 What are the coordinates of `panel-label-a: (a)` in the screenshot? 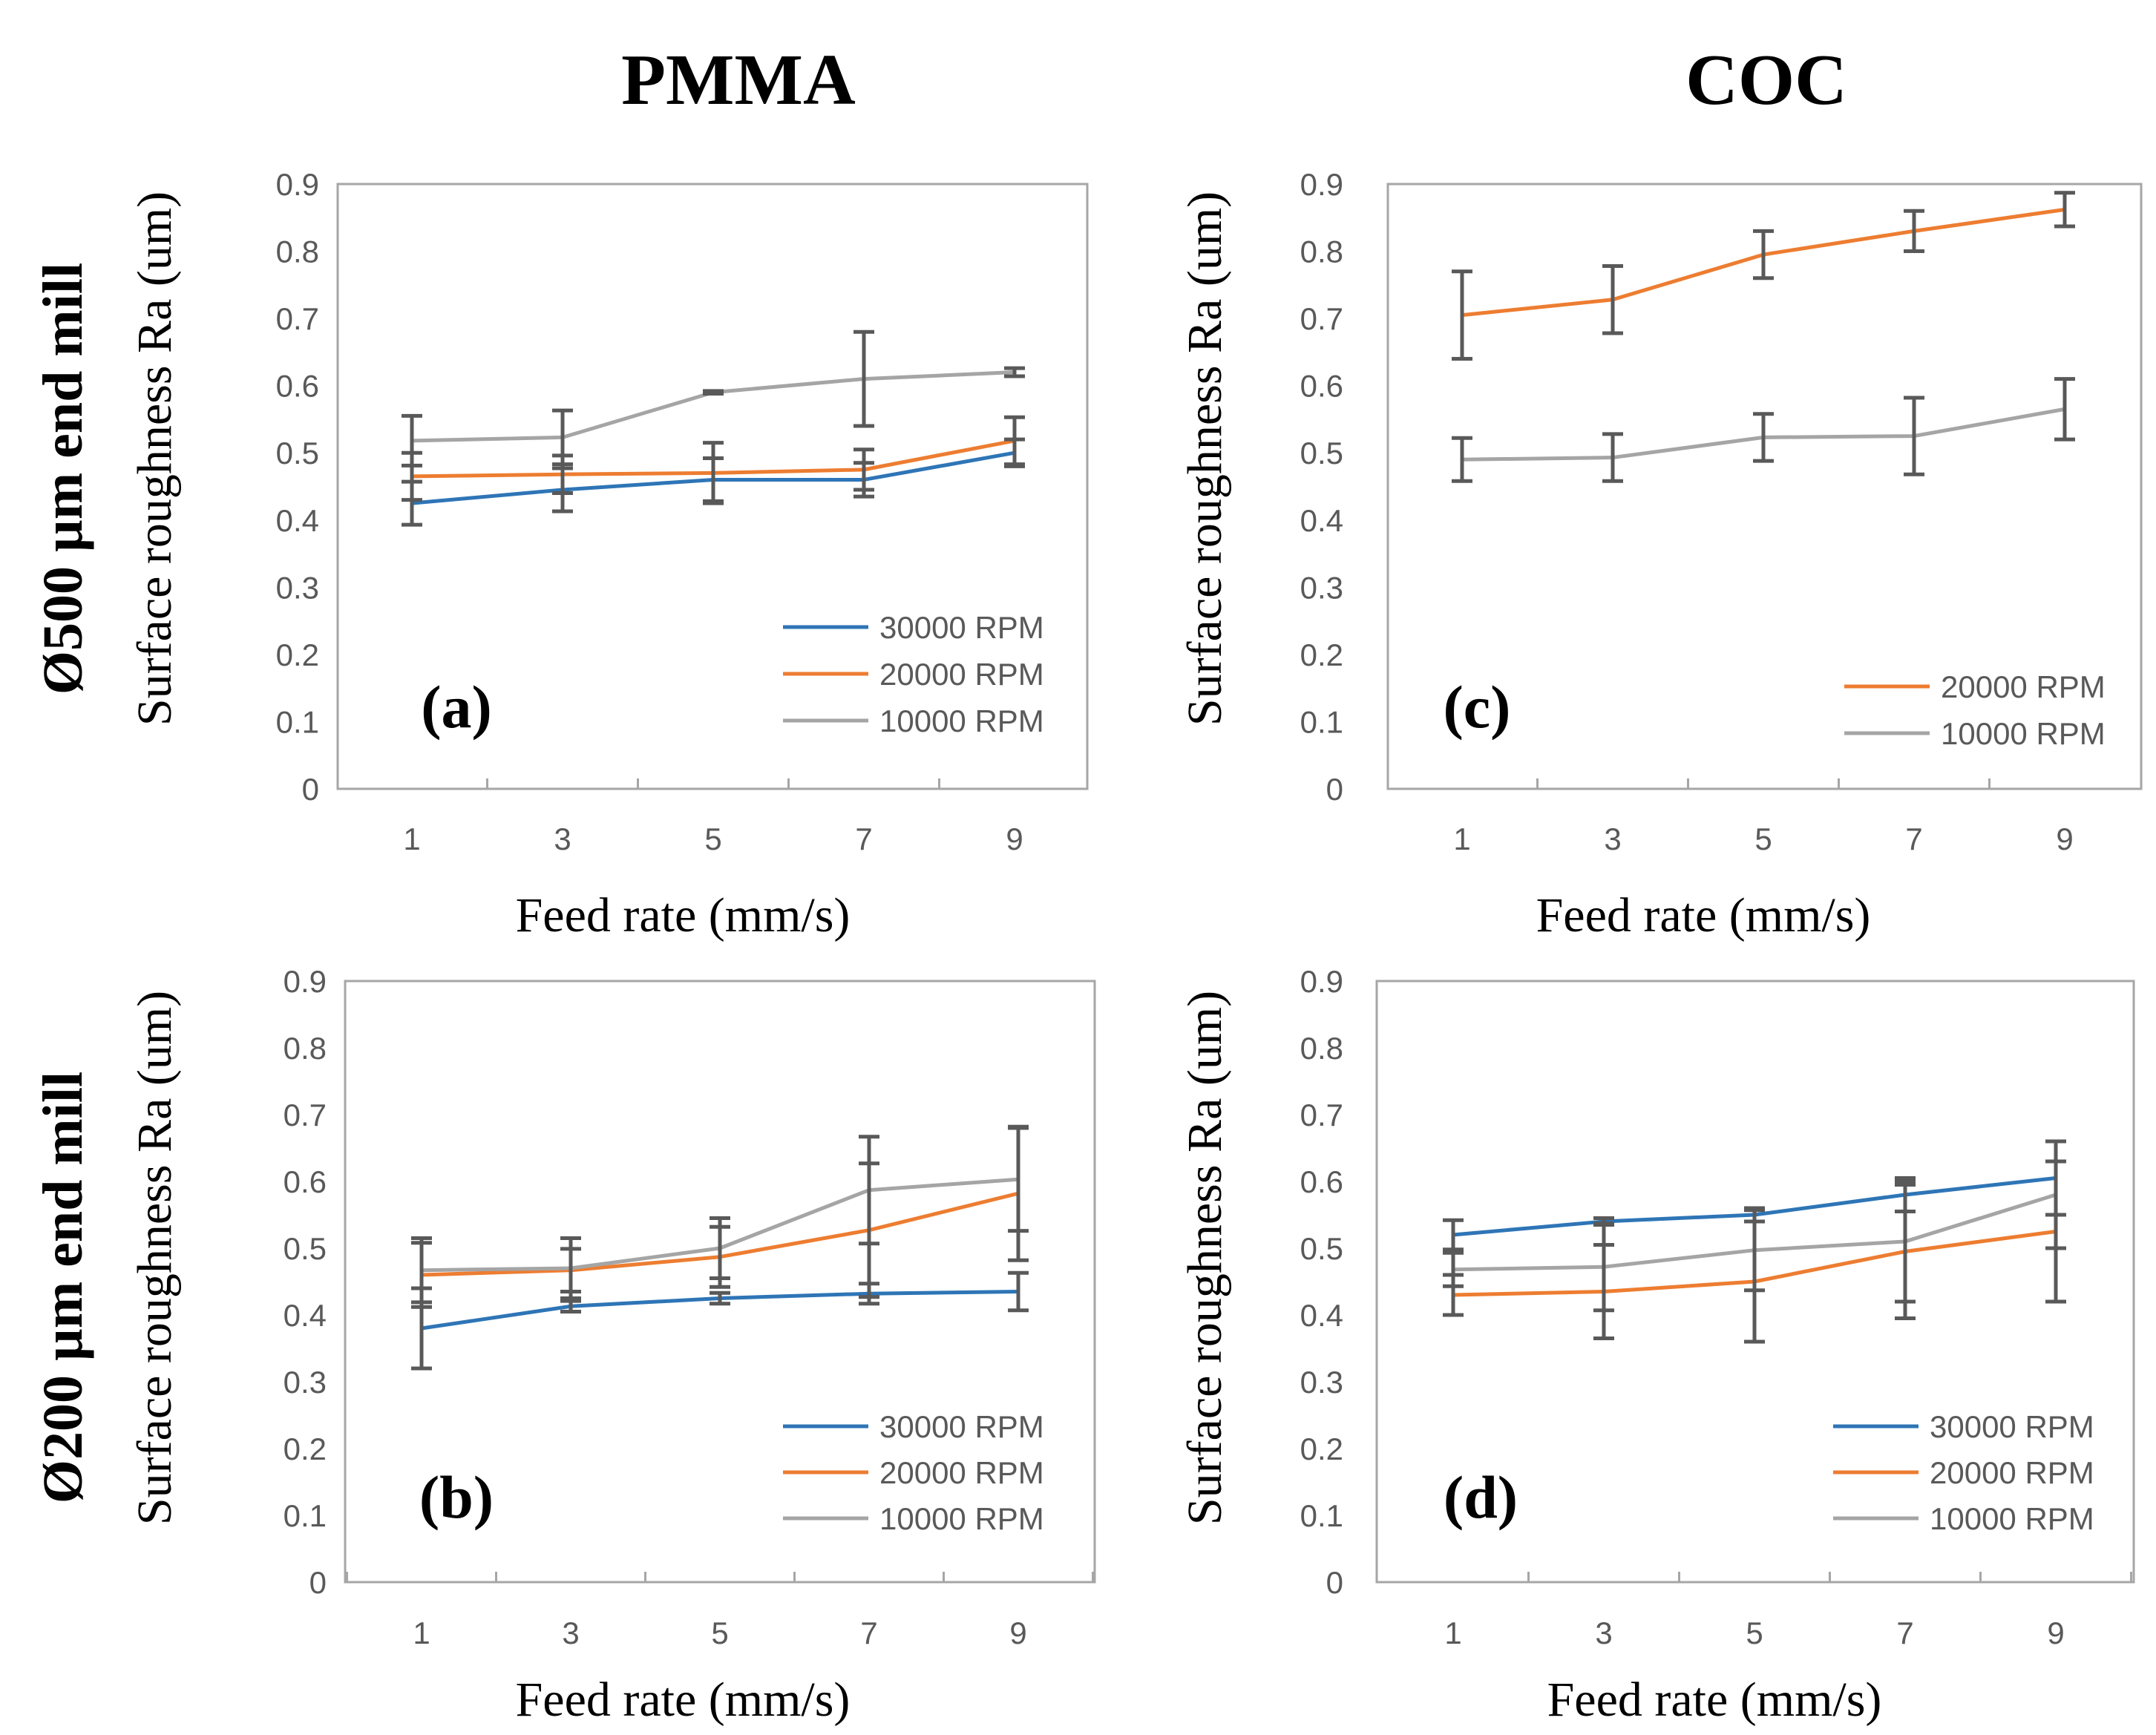 It's located at (456, 707).